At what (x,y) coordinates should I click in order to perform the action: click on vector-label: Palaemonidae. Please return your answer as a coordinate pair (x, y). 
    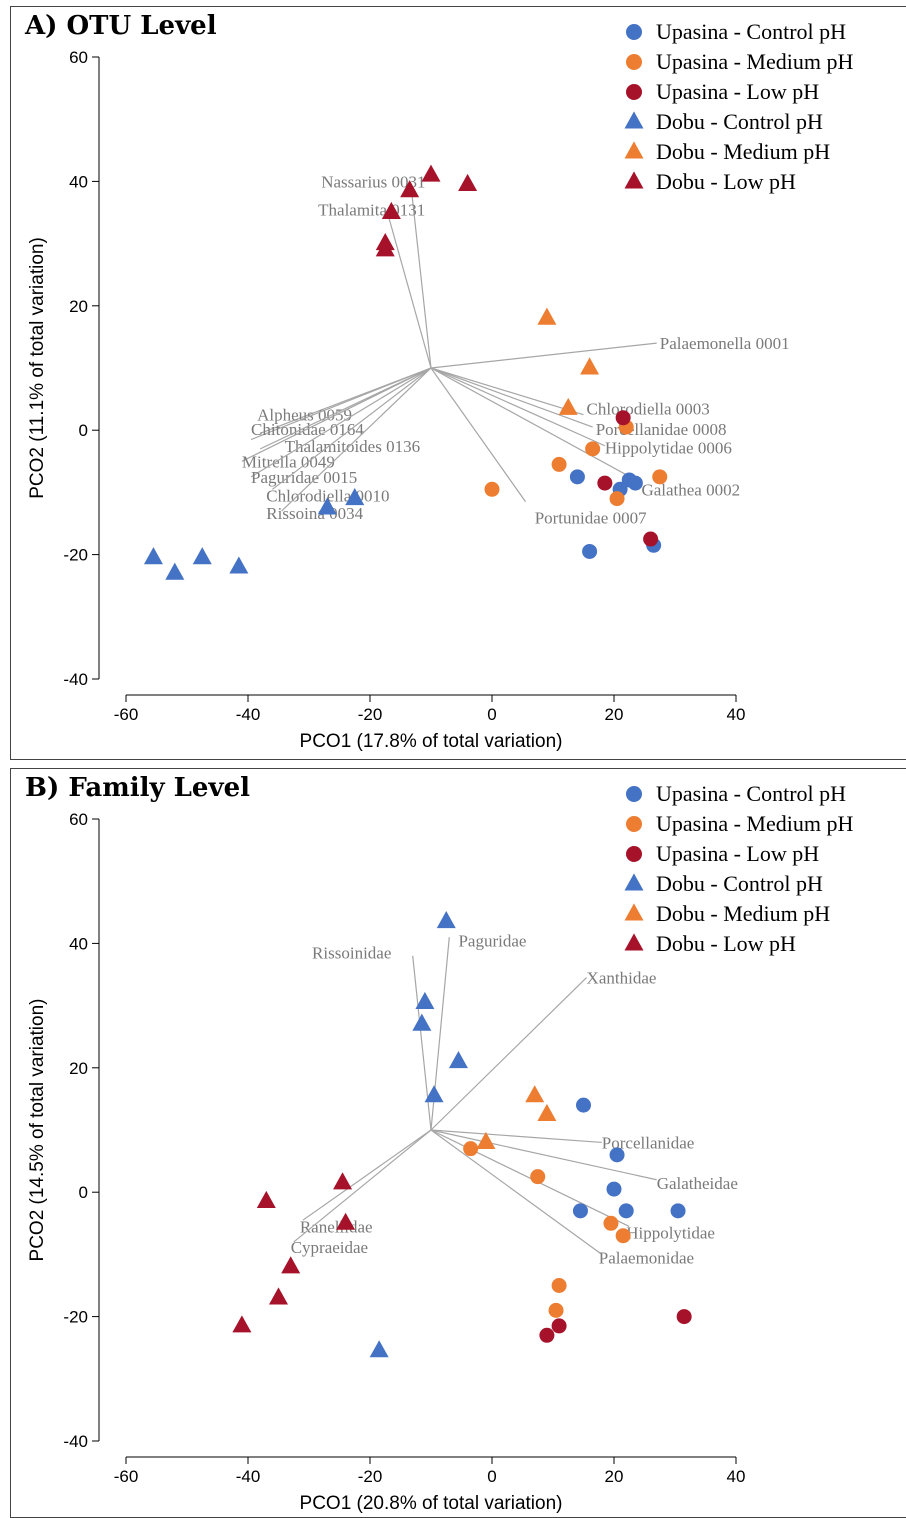
    Looking at the image, I should click on (646, 1258).